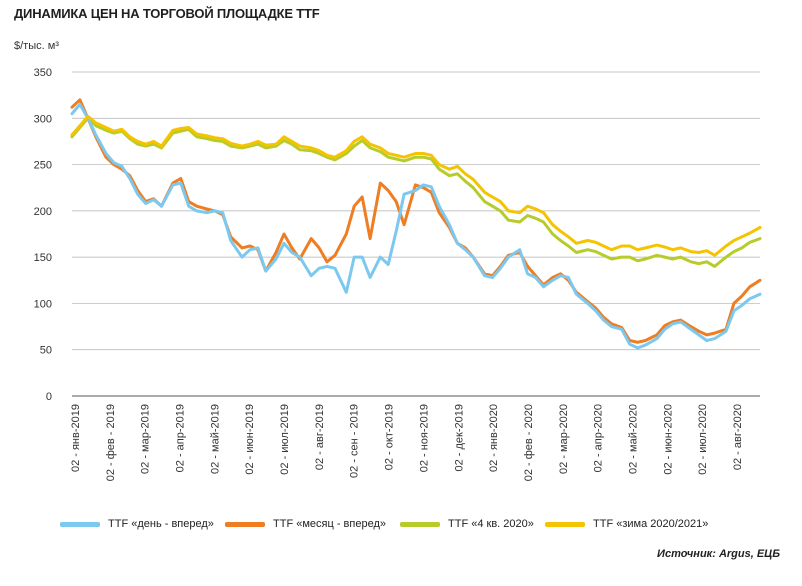 This screenshot has height=586, width=802. I want to click on x-tick-label: 02 - июл-2019, so click(285, 439).